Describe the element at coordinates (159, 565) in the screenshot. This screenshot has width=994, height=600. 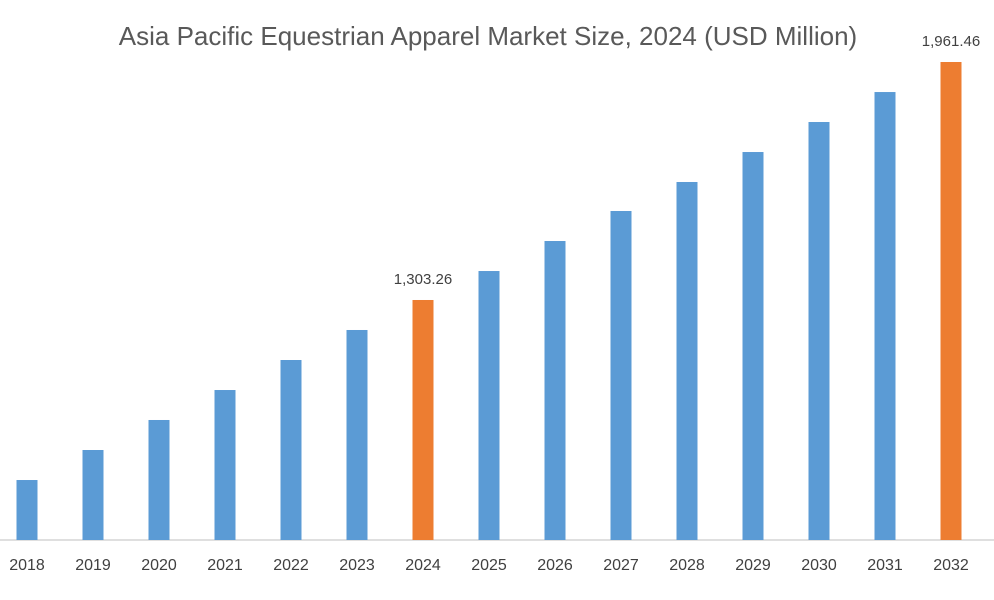
I see `x-tick-label: 2020` at that location.